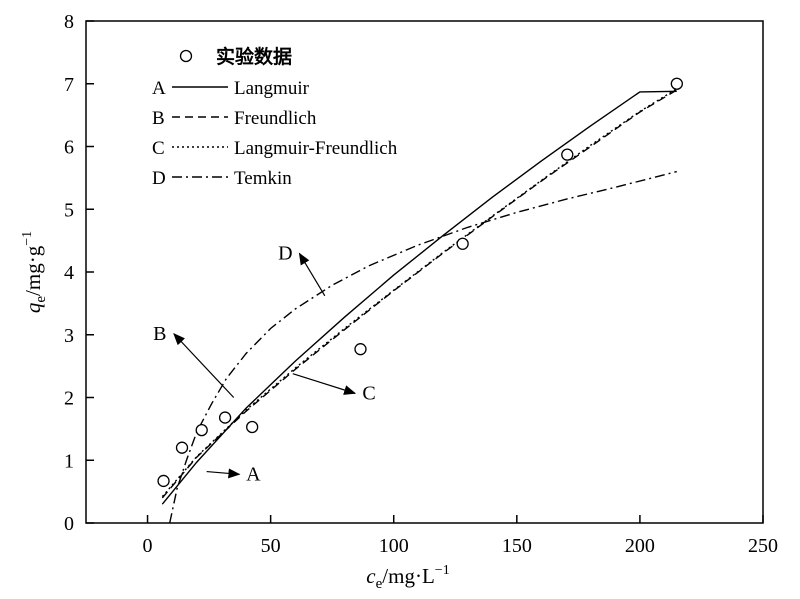 This screenshot has height=599, width=800. What do you see at coordinates (271, 546) in the screenshot?
I see `x-tick-label: 50` at bounding box center [271, 546].